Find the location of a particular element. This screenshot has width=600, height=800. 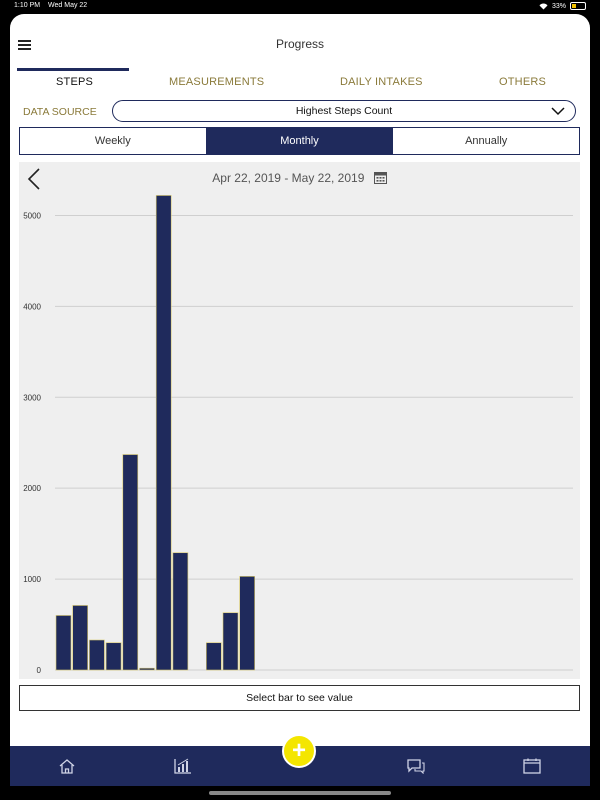

data-source-value: Highest Steps Count is located at coordinates (344, 111).